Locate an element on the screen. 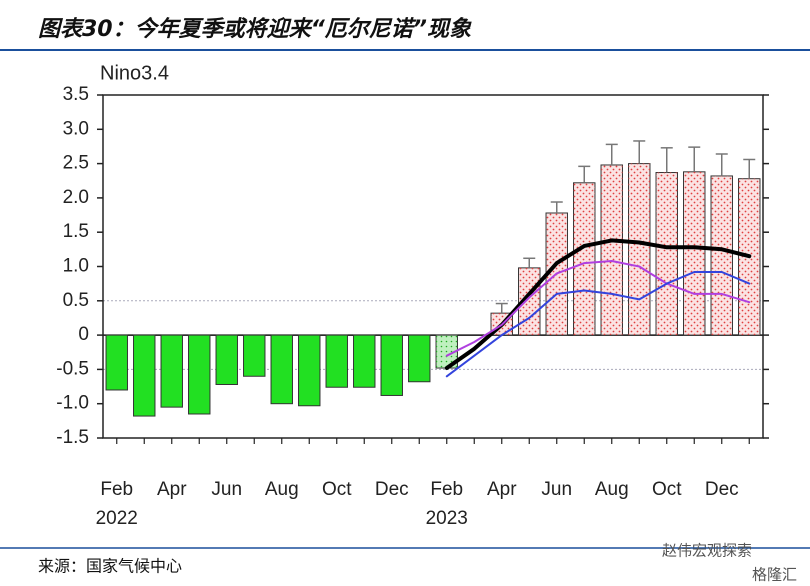 This screenshot has height=586, width=810. y-tick-label: 3.5 is located at coordinates (76, 94).